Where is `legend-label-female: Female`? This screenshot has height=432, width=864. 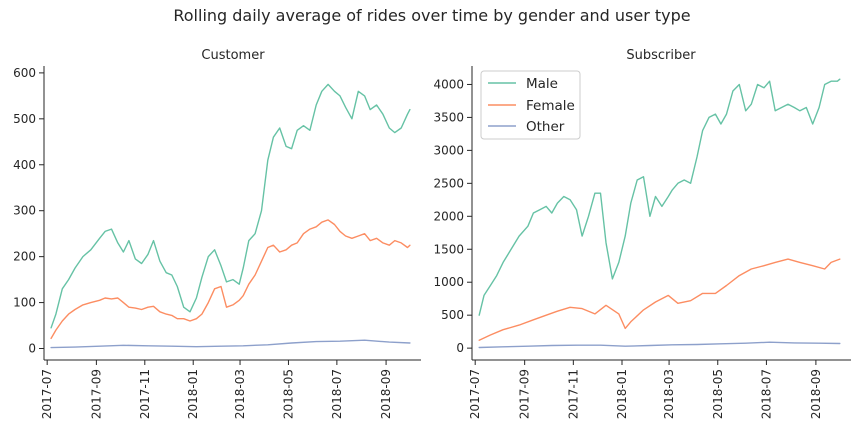 legend-label-female: Female is located at coordinates (550, 106).